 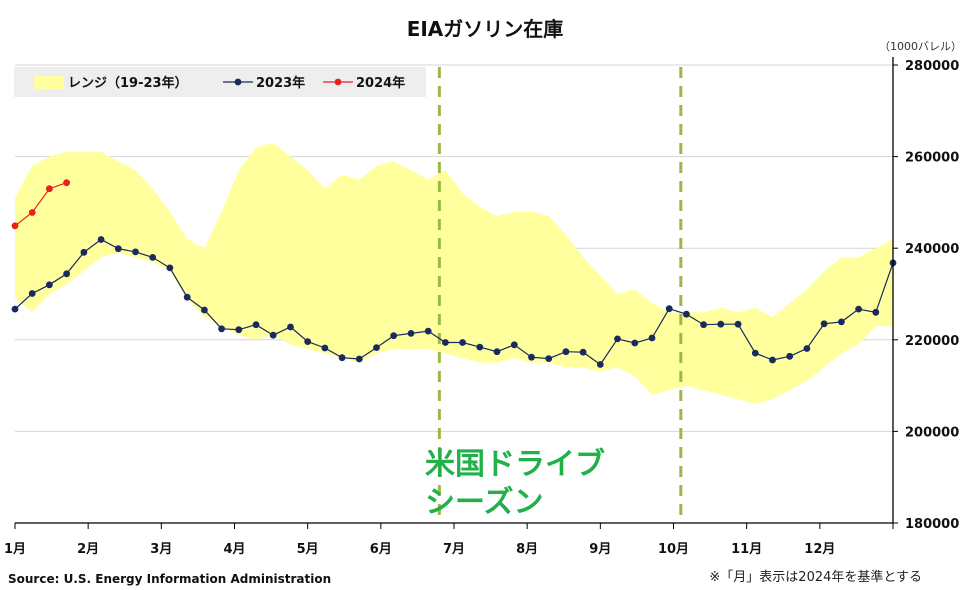 What do you see at coordinates (932, 66) in the screenshot?
I see `y-tick-label-5: 280000` at bounding box center [932, 66].